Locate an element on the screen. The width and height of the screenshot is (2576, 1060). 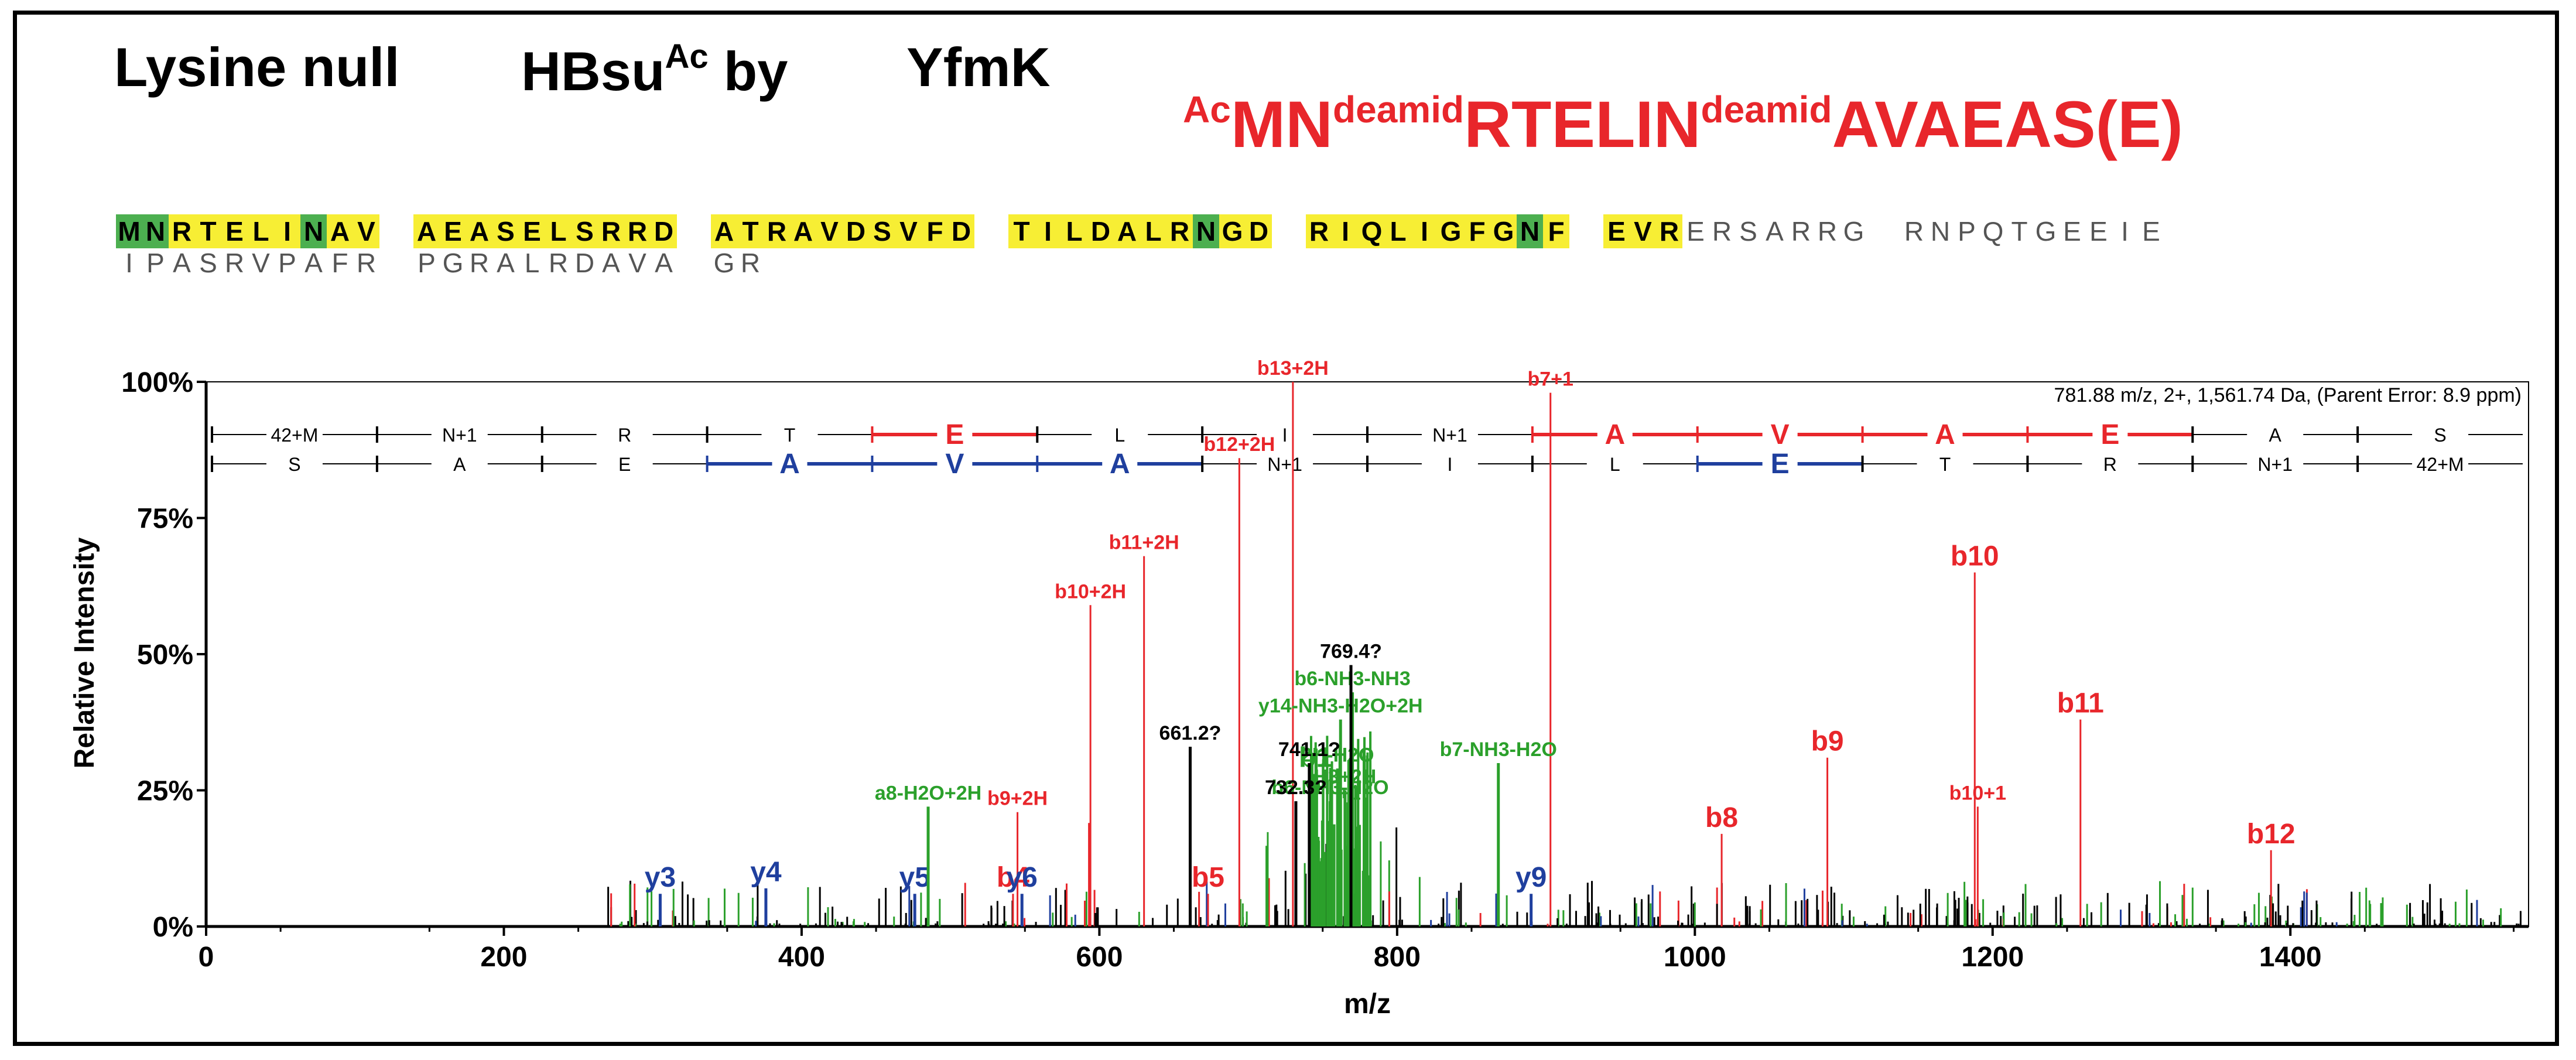
peak-label: y6 is located at coordinates (1021, 877).